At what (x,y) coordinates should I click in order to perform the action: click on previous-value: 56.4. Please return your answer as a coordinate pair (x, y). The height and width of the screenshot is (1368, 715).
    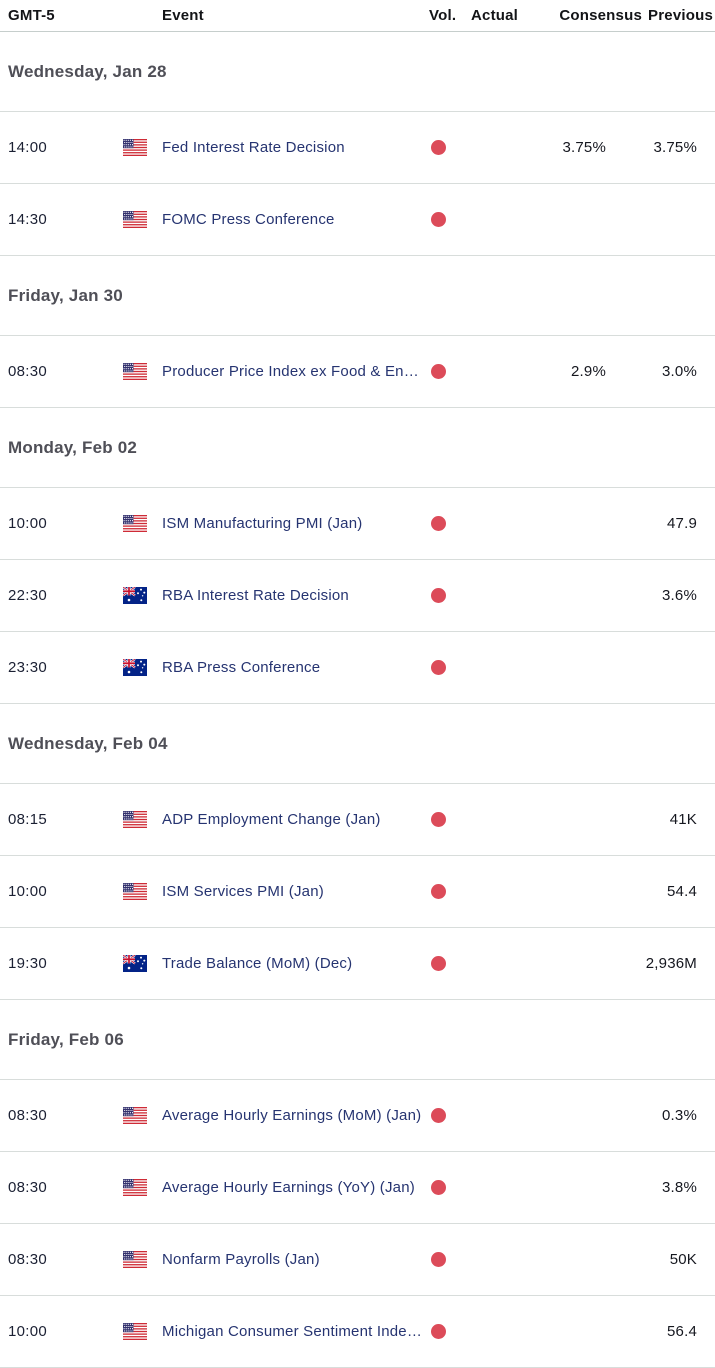
    Looking at the image, I should click on (682, 1331).